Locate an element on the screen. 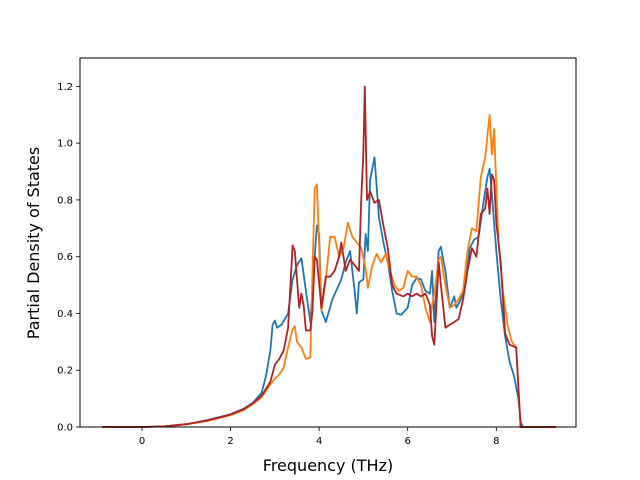 The image size is (640, 480). x-tick-label: 2 is located at coordinates (230, 441).